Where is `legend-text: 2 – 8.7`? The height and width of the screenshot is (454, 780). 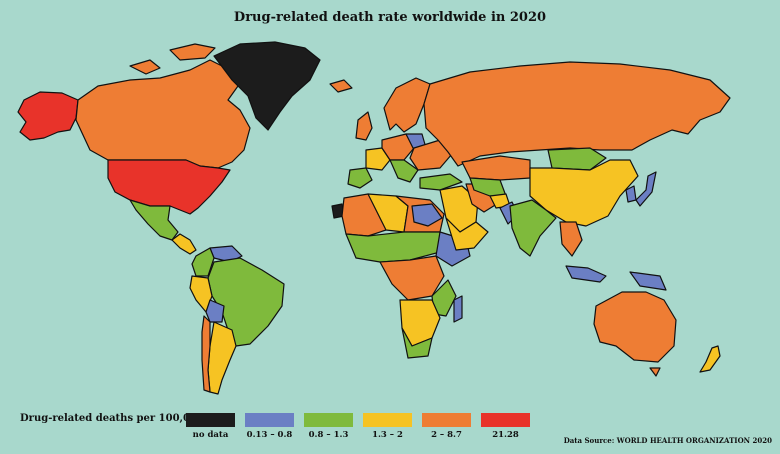
legend-text: 2 – 8.7 is located at coordinates (446, 435).